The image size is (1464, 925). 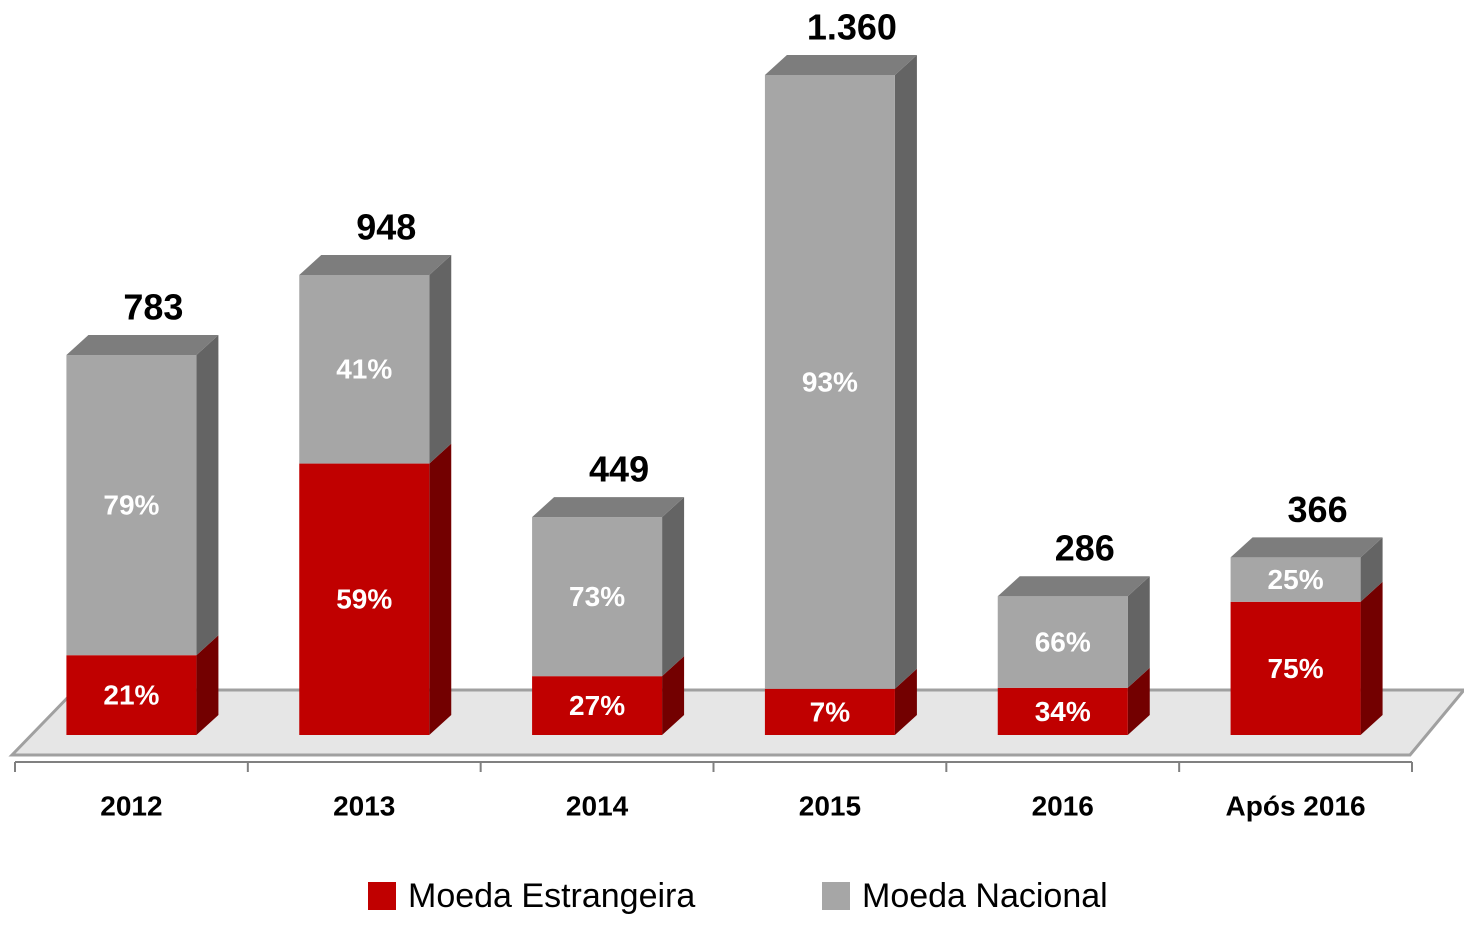 I want to click on x-tick-label: Após 2016, so click(x=1296, y=805).